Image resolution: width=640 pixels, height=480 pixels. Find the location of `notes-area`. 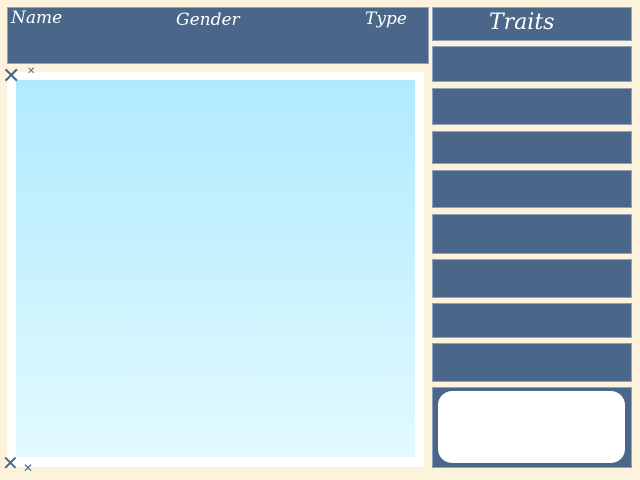

notes-area is located at coordinates (531, 427).